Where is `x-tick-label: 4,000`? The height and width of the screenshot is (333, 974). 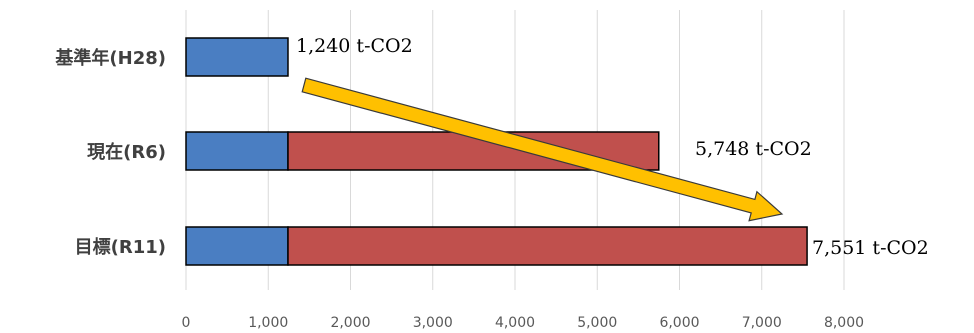
x-tick-label: 4,000 is located at coordinates (515, 323).